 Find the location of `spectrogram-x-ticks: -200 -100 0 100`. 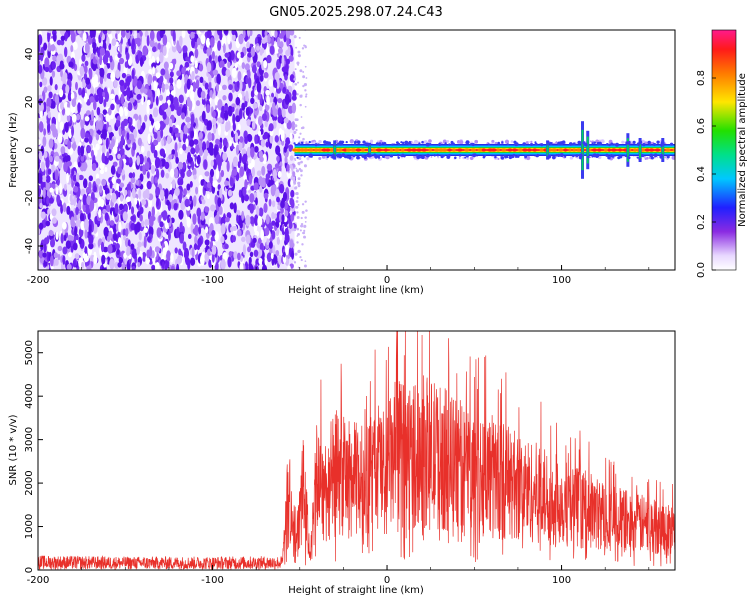

spectrogram-x-ticks: -200 -100 0 100 is located at coordinates (338, 275).